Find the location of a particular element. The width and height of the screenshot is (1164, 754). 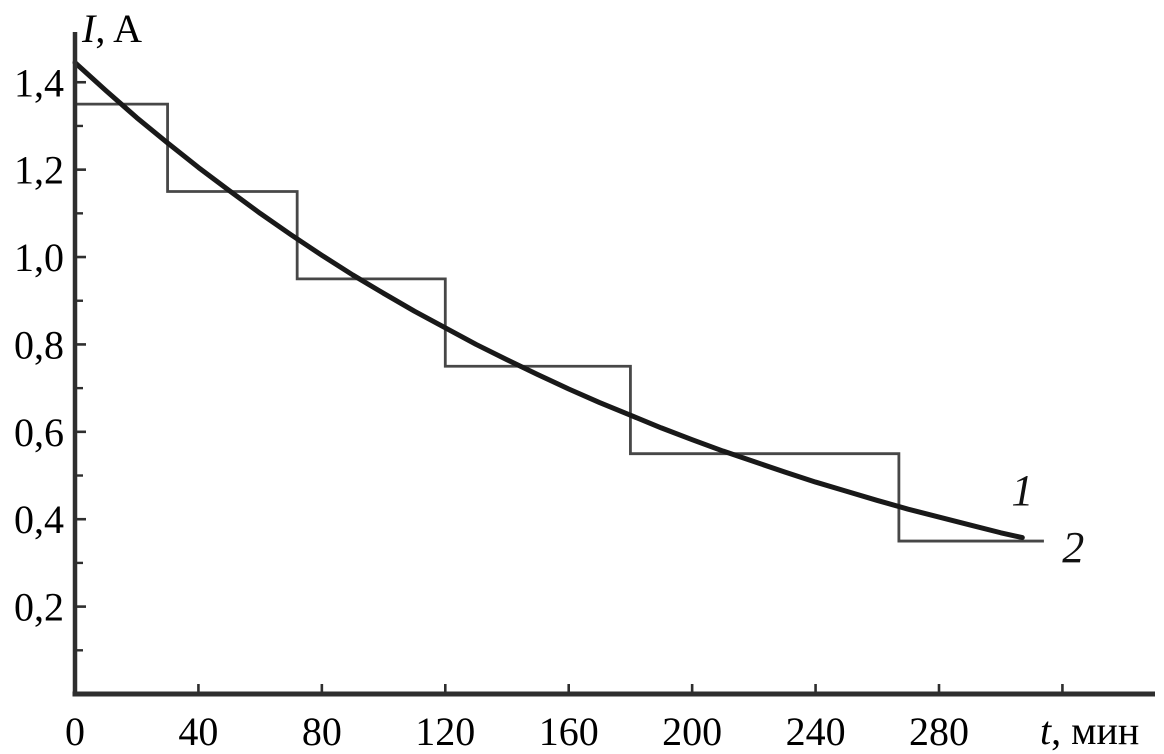

y-tick-label: 1,2 is located at coordinates (39, 170).